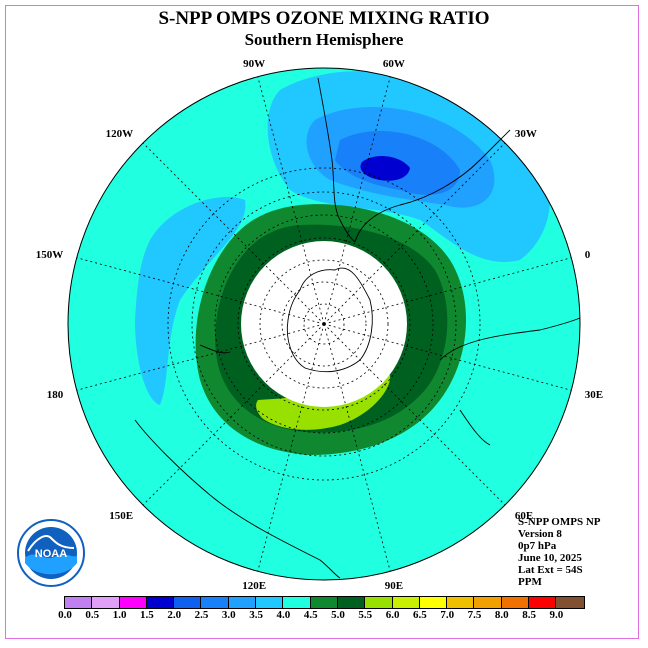 The width and height of the screenshot is (648, 648). I want to click on info-lat-ext: Lat Ext = 54S, so click(550, 570).